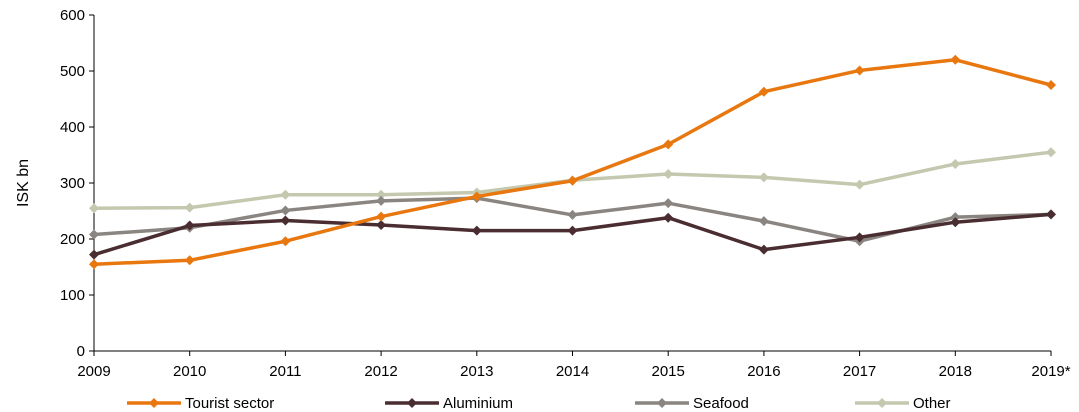  I want to click on x-tick-label: 2016, so click(763, 371).